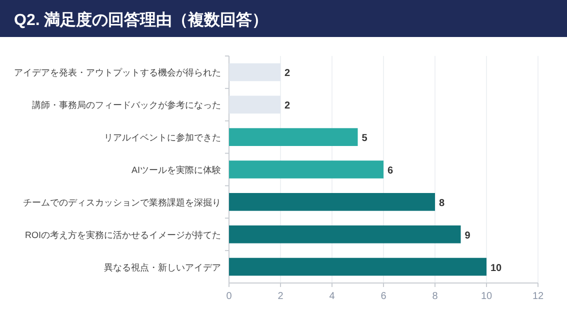 This screenshot has width=567, height=319. What do you see at coordinates (162, 137) in the screenshot?
I see `y-tick-label: リアルイベントに参加できた` at bounding box center [162, 137].